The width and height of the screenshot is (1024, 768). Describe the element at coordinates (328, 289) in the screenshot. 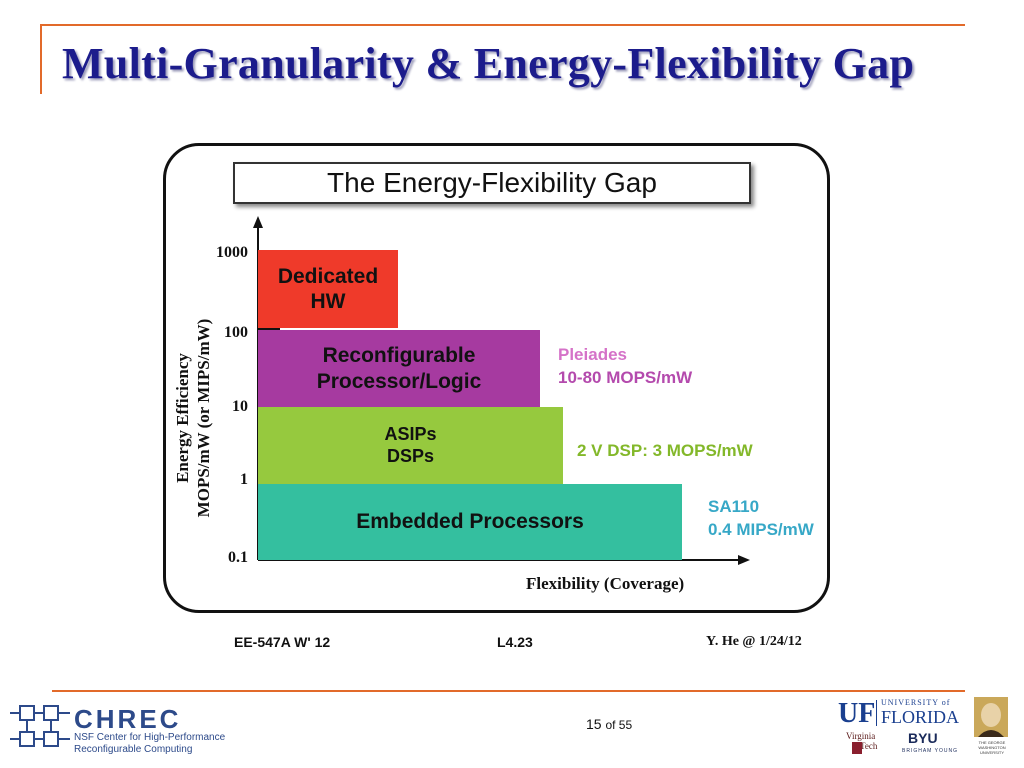

I see `block-dedicated-hw: Dedicated HW` at that location.